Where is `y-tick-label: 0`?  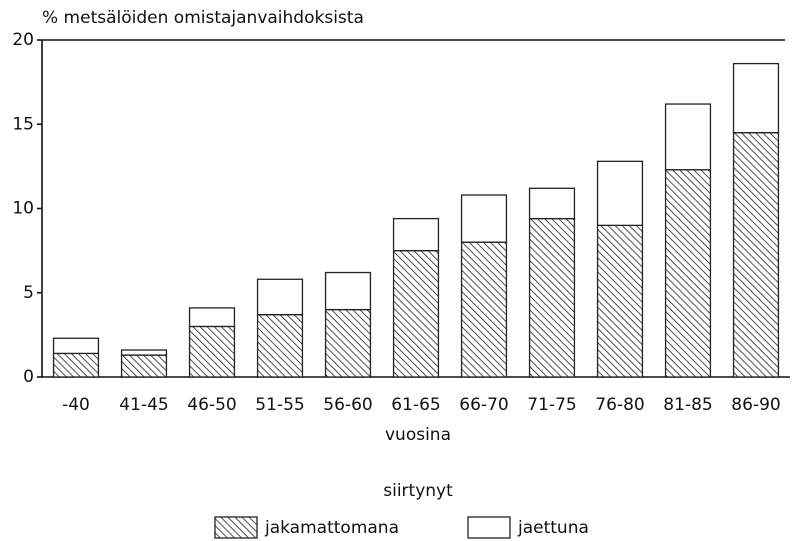
y-tick-label: 0 is located at coordinates (28, 377).